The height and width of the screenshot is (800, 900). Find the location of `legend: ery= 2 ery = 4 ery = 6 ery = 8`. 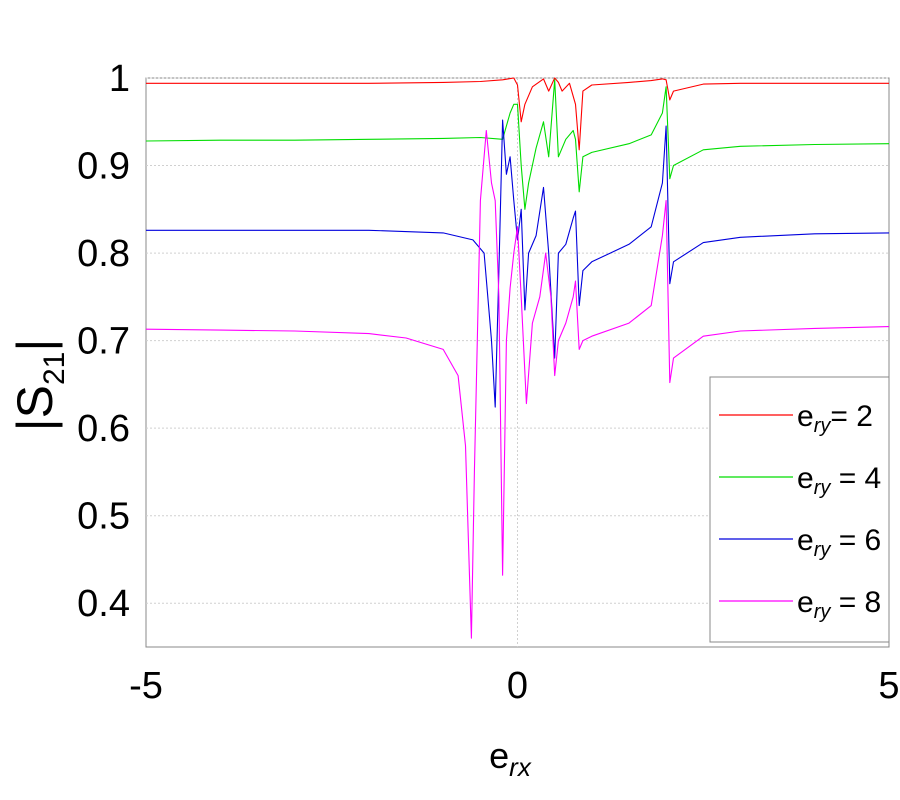

legend: ery= 2 ery = 4 ery = 6 ery = 8 is located at coordinates (799, 509).